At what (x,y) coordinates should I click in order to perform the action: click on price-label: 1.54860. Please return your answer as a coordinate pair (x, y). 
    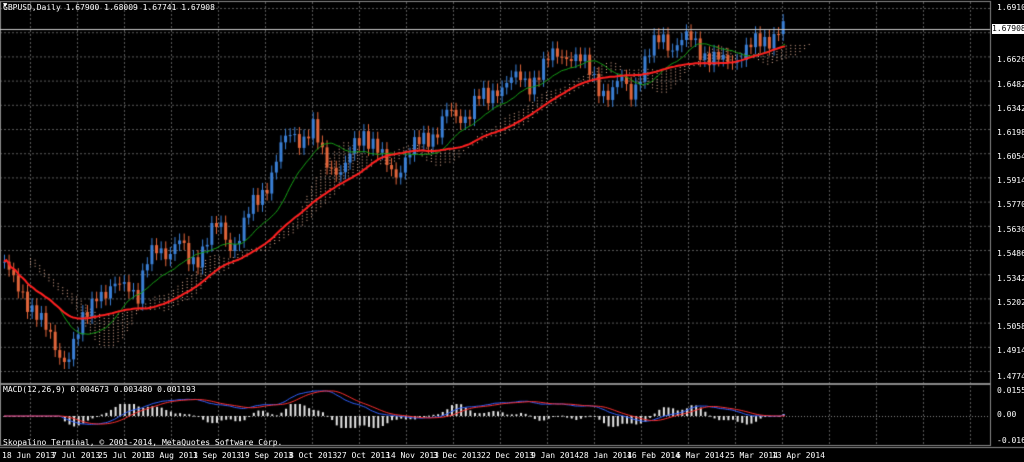
    Looking at the image, I should click on (1010, 253).